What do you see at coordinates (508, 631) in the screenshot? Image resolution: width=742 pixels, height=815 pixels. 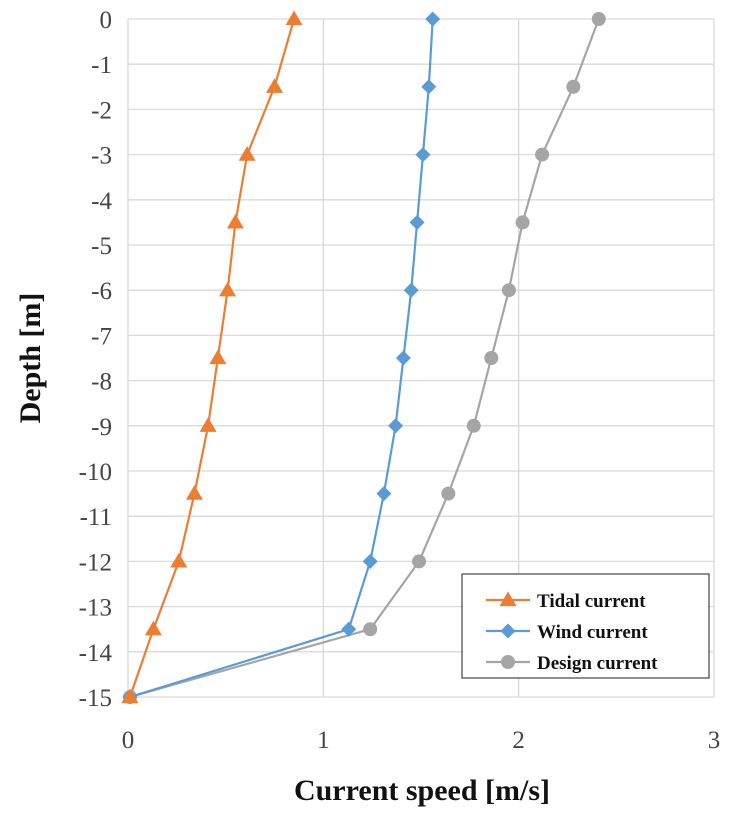 I see `legend-marker-wind-current` at bounding box center [508, 631].